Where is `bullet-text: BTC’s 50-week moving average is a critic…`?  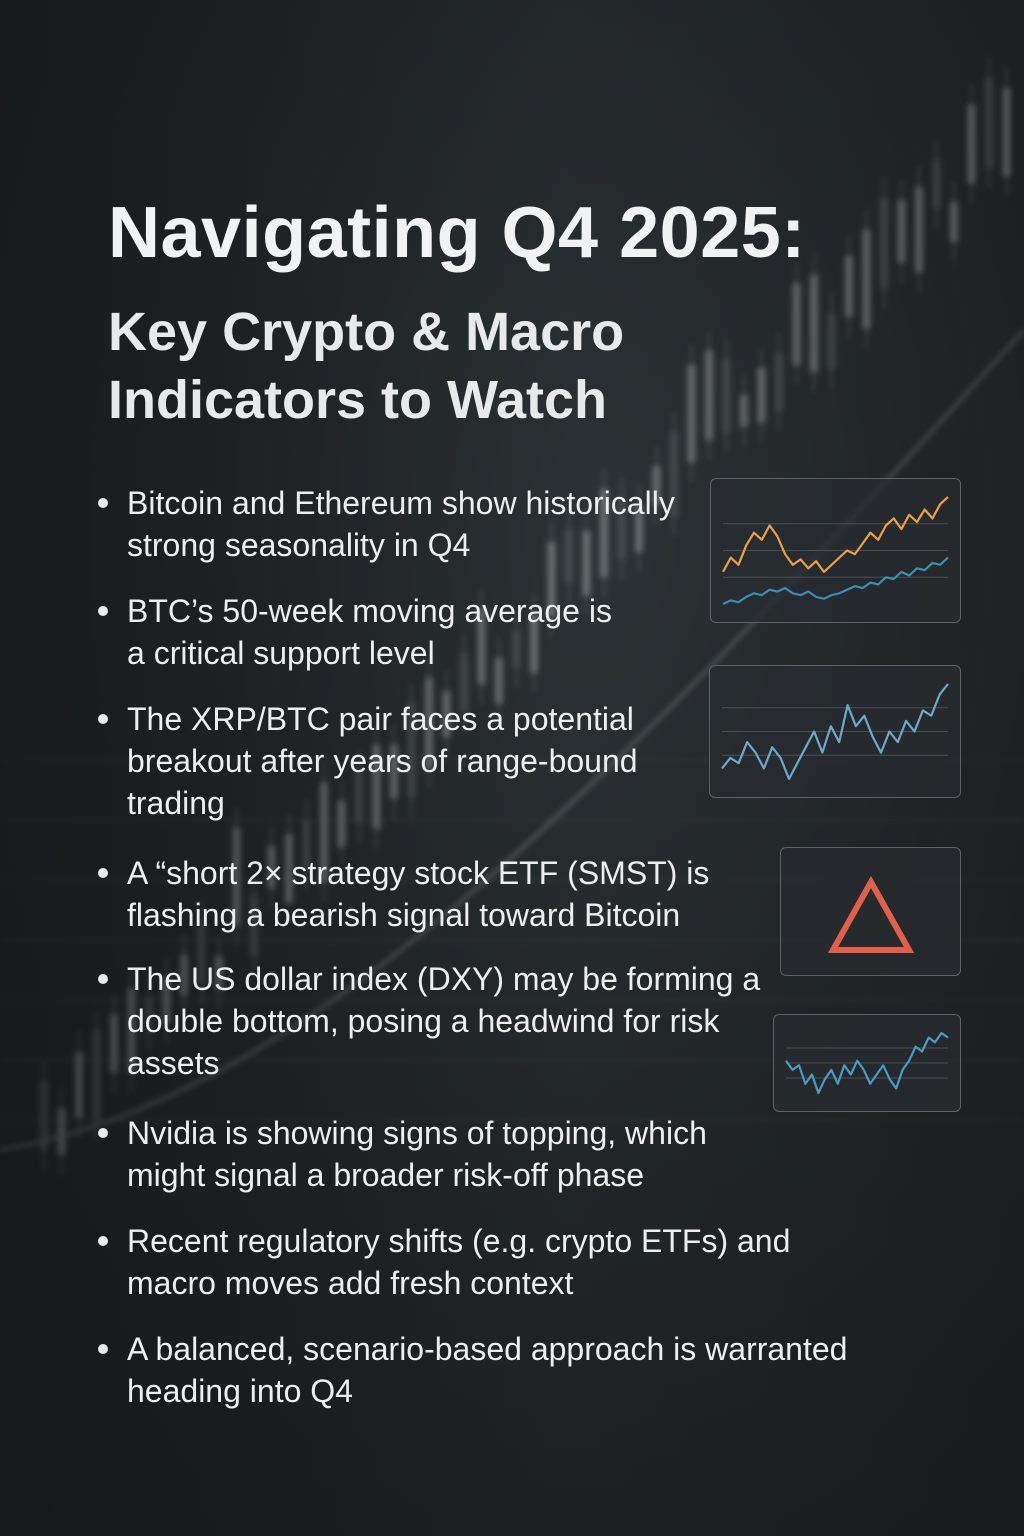
bullet-text: BTC’s 50-week moving average is a critic… is located at coordinates (369, 632).